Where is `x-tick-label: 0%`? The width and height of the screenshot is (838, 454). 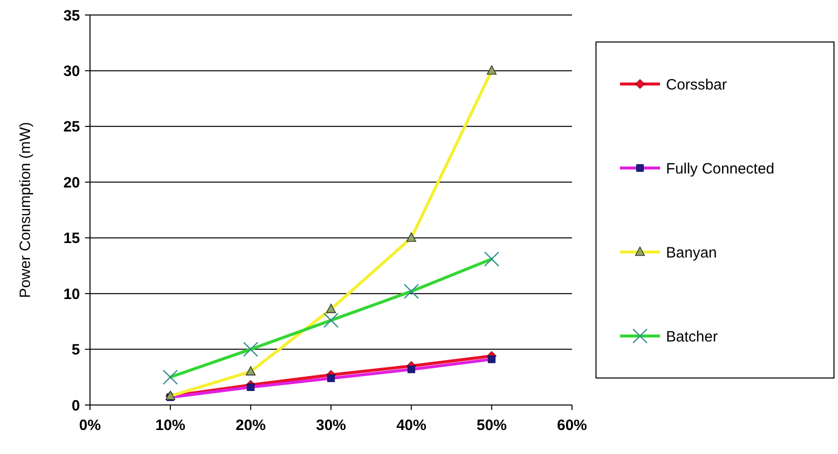 x-tick-label: 0% is located at coordinates (90, 425).